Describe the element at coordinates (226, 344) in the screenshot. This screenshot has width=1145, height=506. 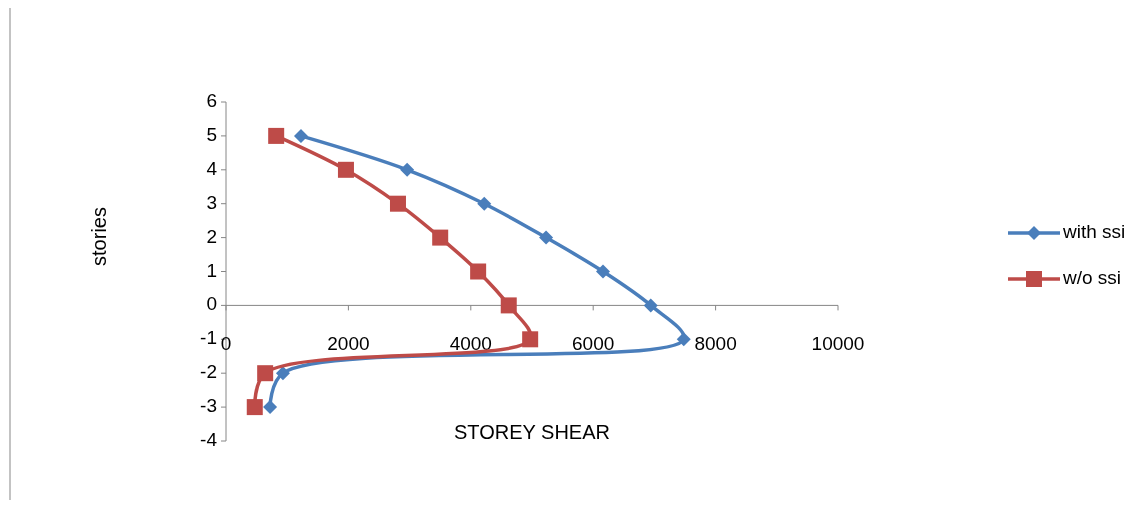
I see `x-tick-label: 0` at that location.